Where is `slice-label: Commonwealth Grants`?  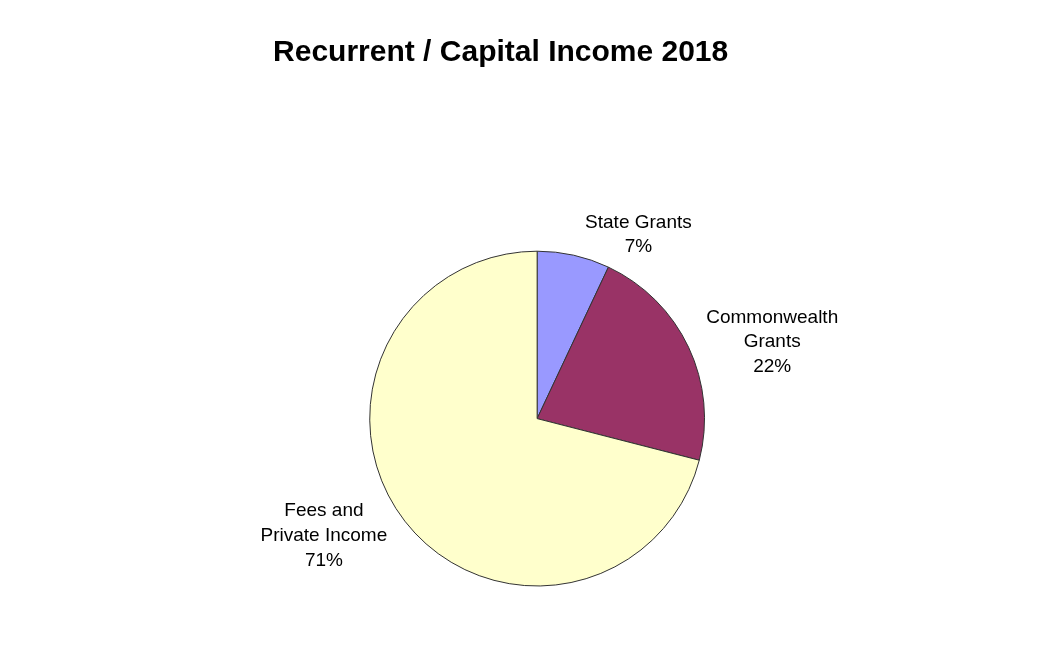
slice-label: Commonwealth Grants is located at coordinates (772, 328).